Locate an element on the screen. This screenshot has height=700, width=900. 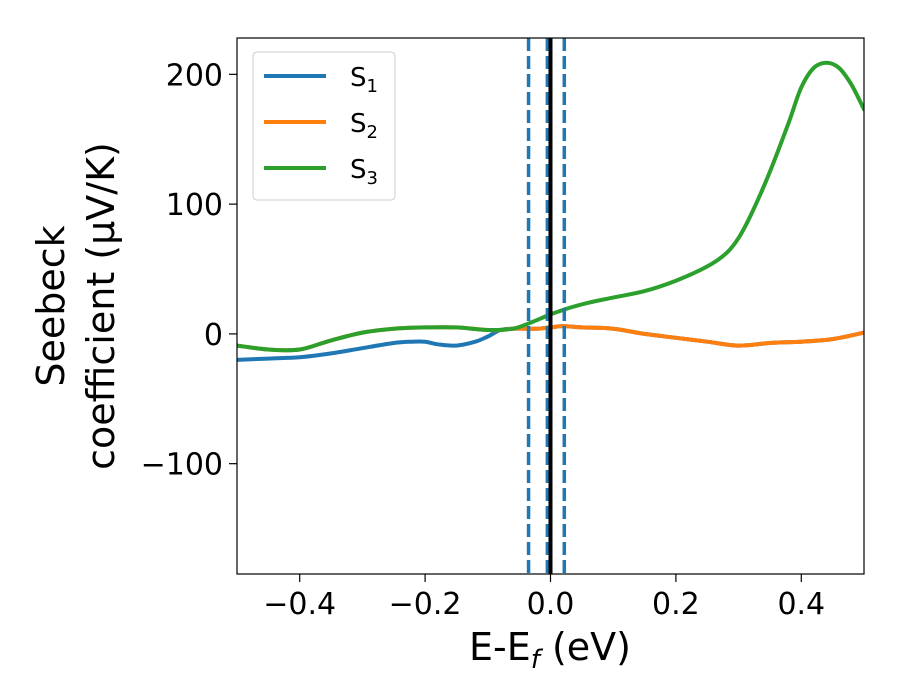
x-tick-label: 0.2 is located at coordinates (676, 604).